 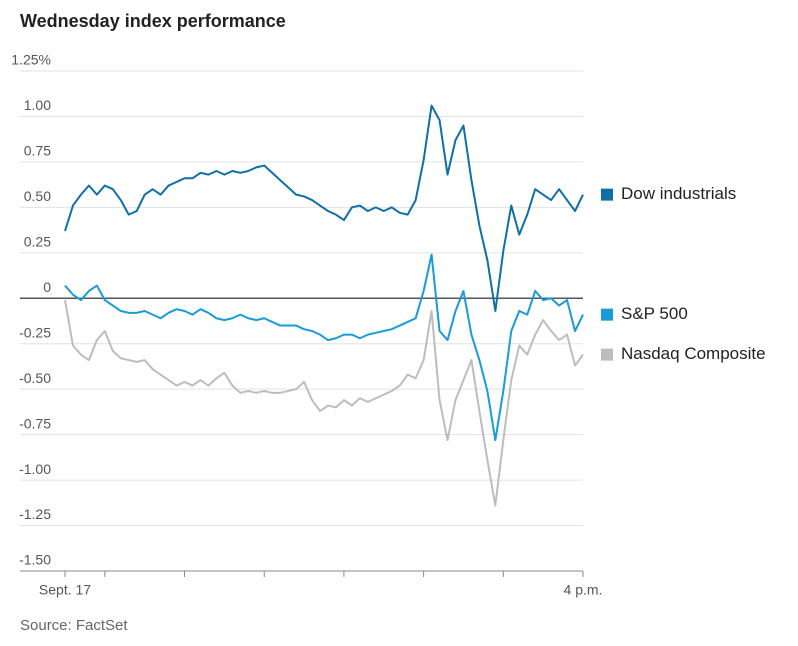 What do you see at coordinates (678, 193) in the screenshot?
I see `legend-label: Dow industrials` at bounding box center [678, 193].